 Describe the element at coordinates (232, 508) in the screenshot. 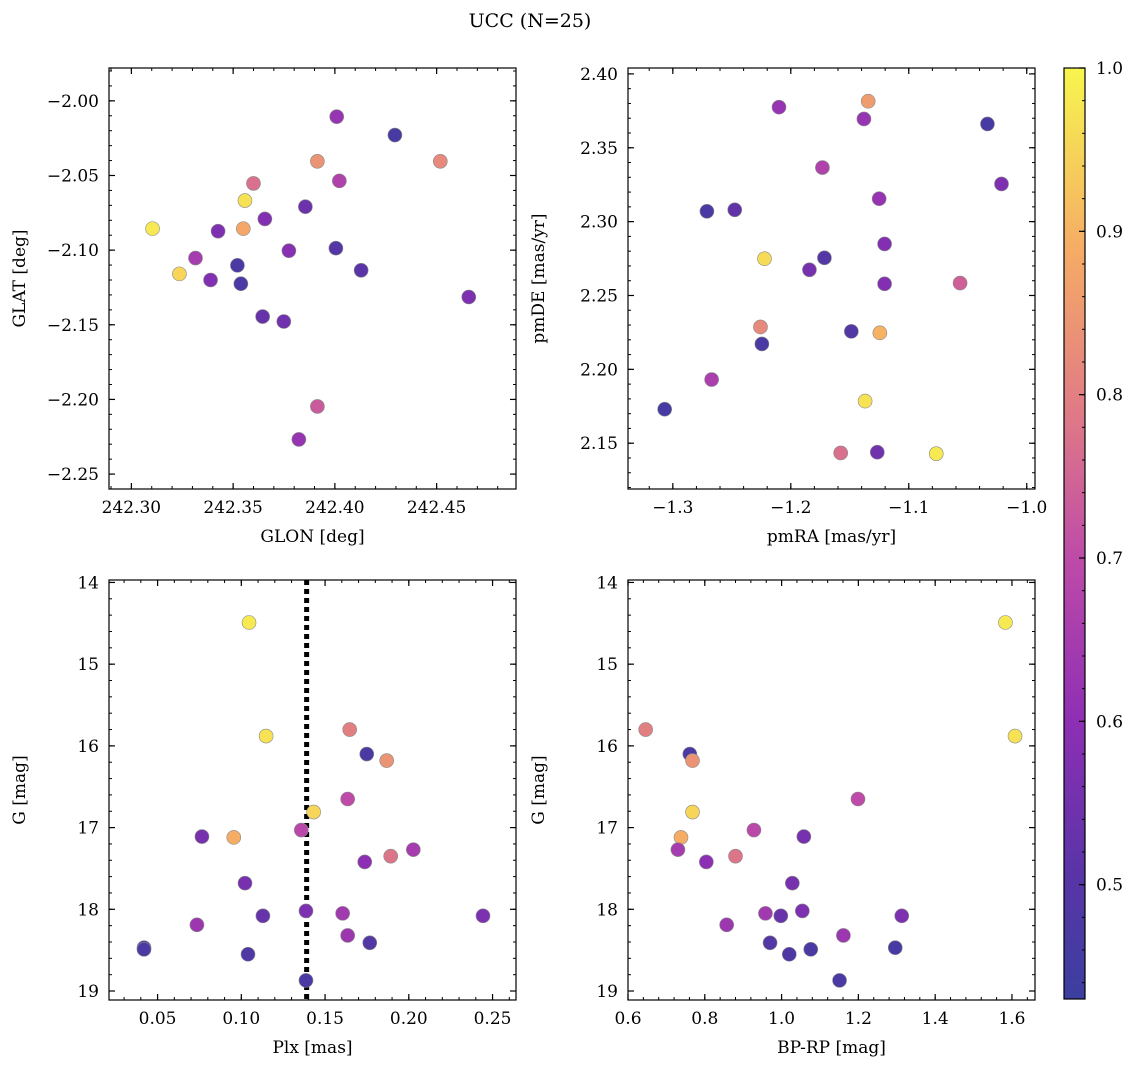

I see `x-tick-label: 242.35` at that location.